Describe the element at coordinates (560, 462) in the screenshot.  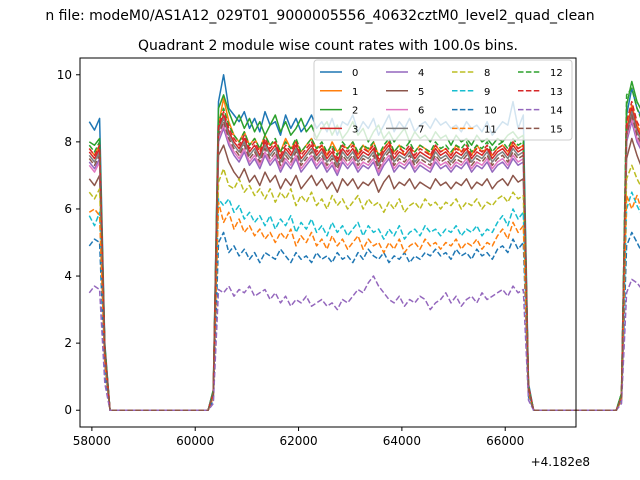
I see `x-offset-text: +4.182e8` at that location.